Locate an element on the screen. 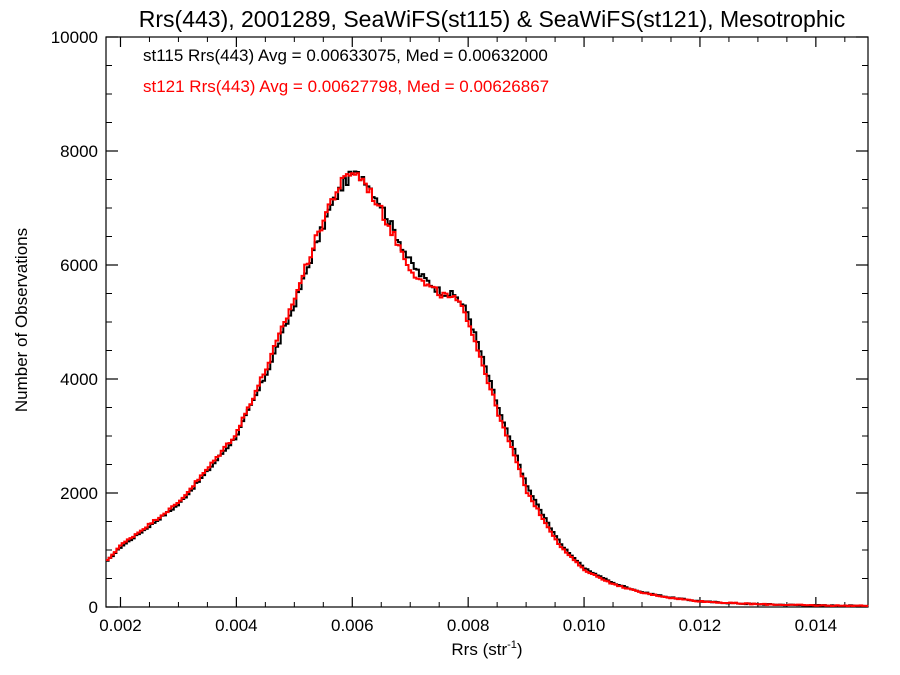 The image size is (900, 675). x-tick-label: 0.014 is located at coordinates (816, 625).